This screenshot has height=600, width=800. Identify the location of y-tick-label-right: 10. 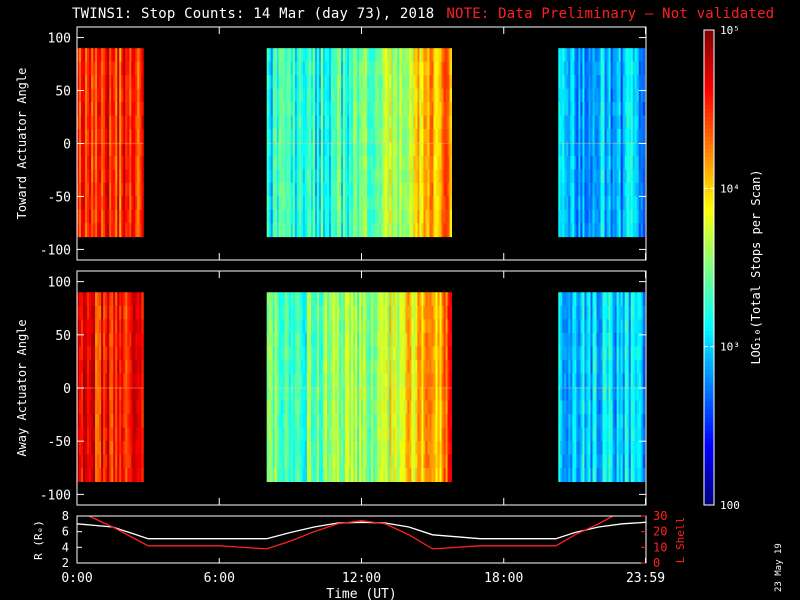
(660, 547).